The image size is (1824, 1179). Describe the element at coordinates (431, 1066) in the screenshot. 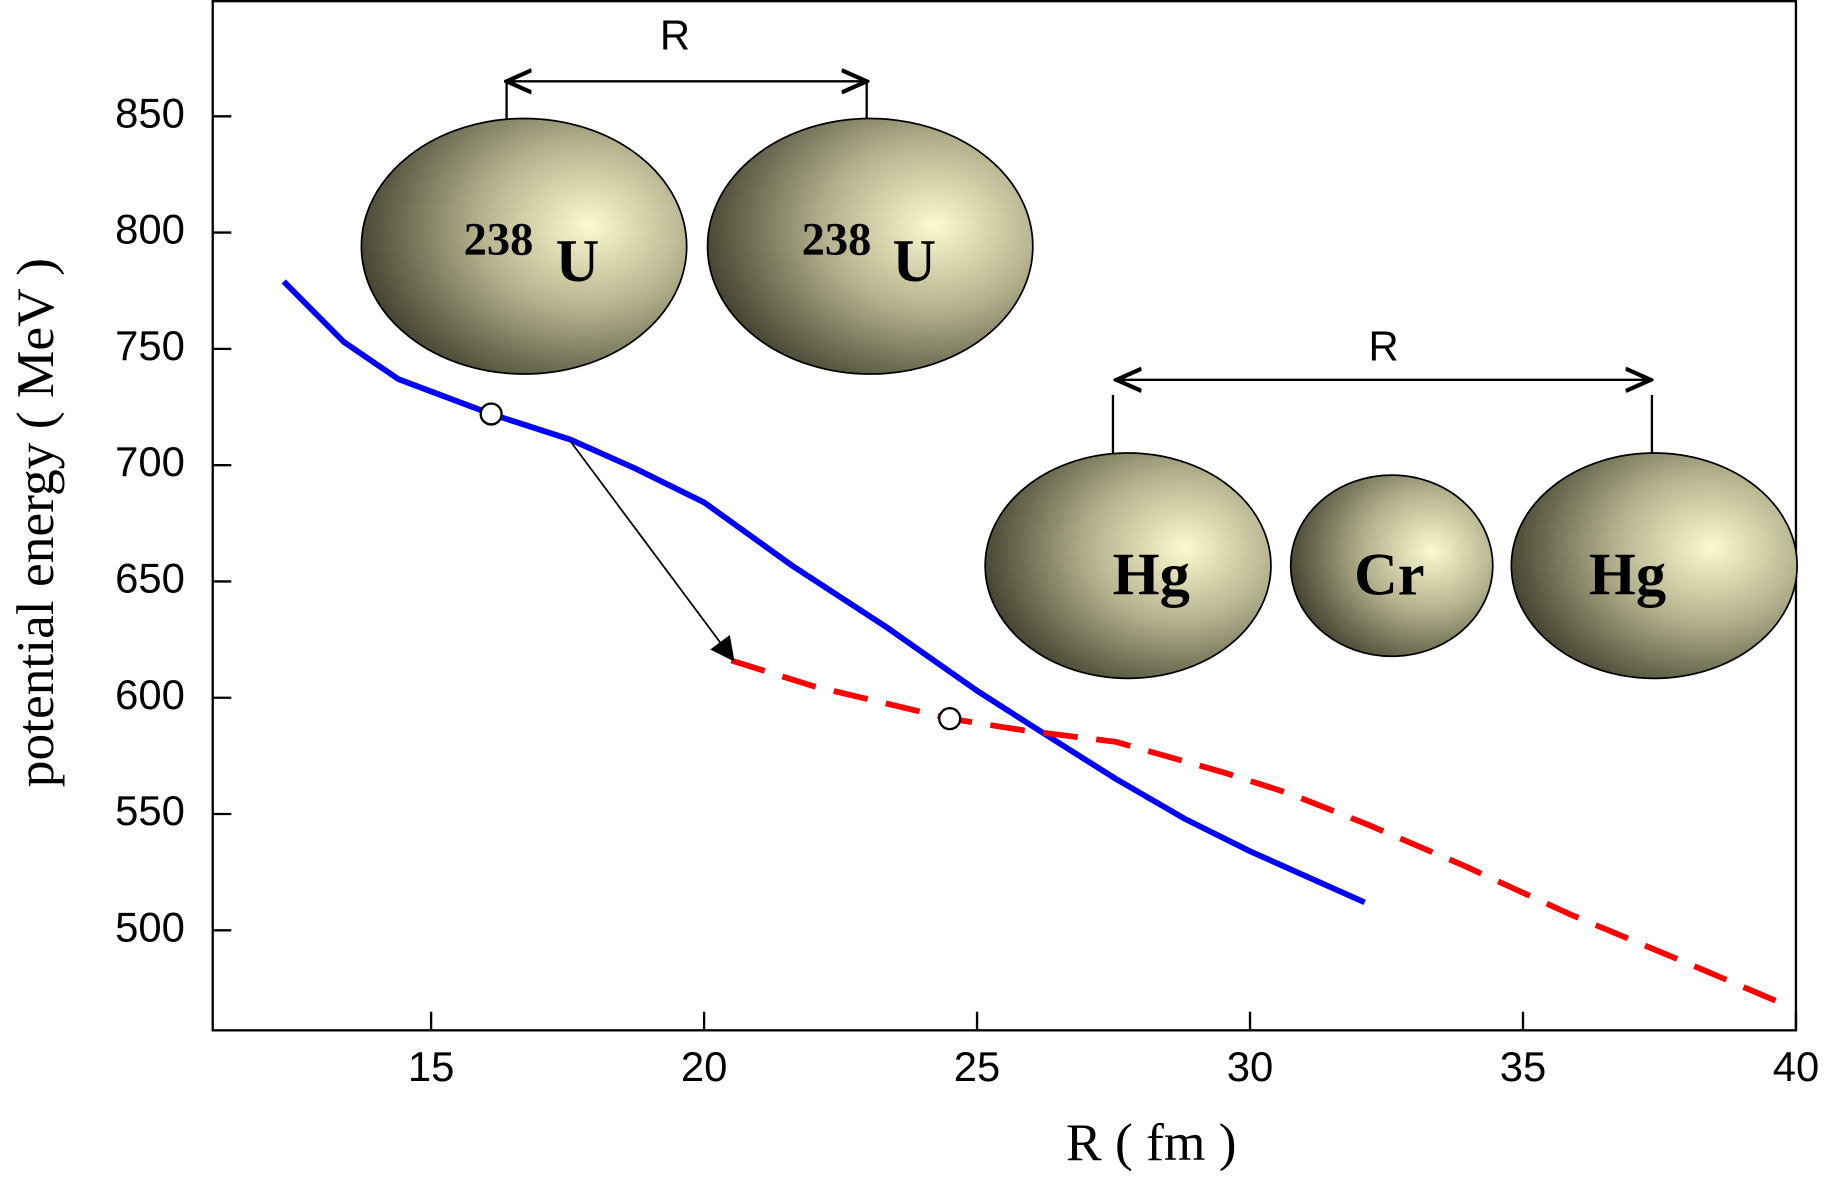

I see `x-tick-label: 15` at that location.